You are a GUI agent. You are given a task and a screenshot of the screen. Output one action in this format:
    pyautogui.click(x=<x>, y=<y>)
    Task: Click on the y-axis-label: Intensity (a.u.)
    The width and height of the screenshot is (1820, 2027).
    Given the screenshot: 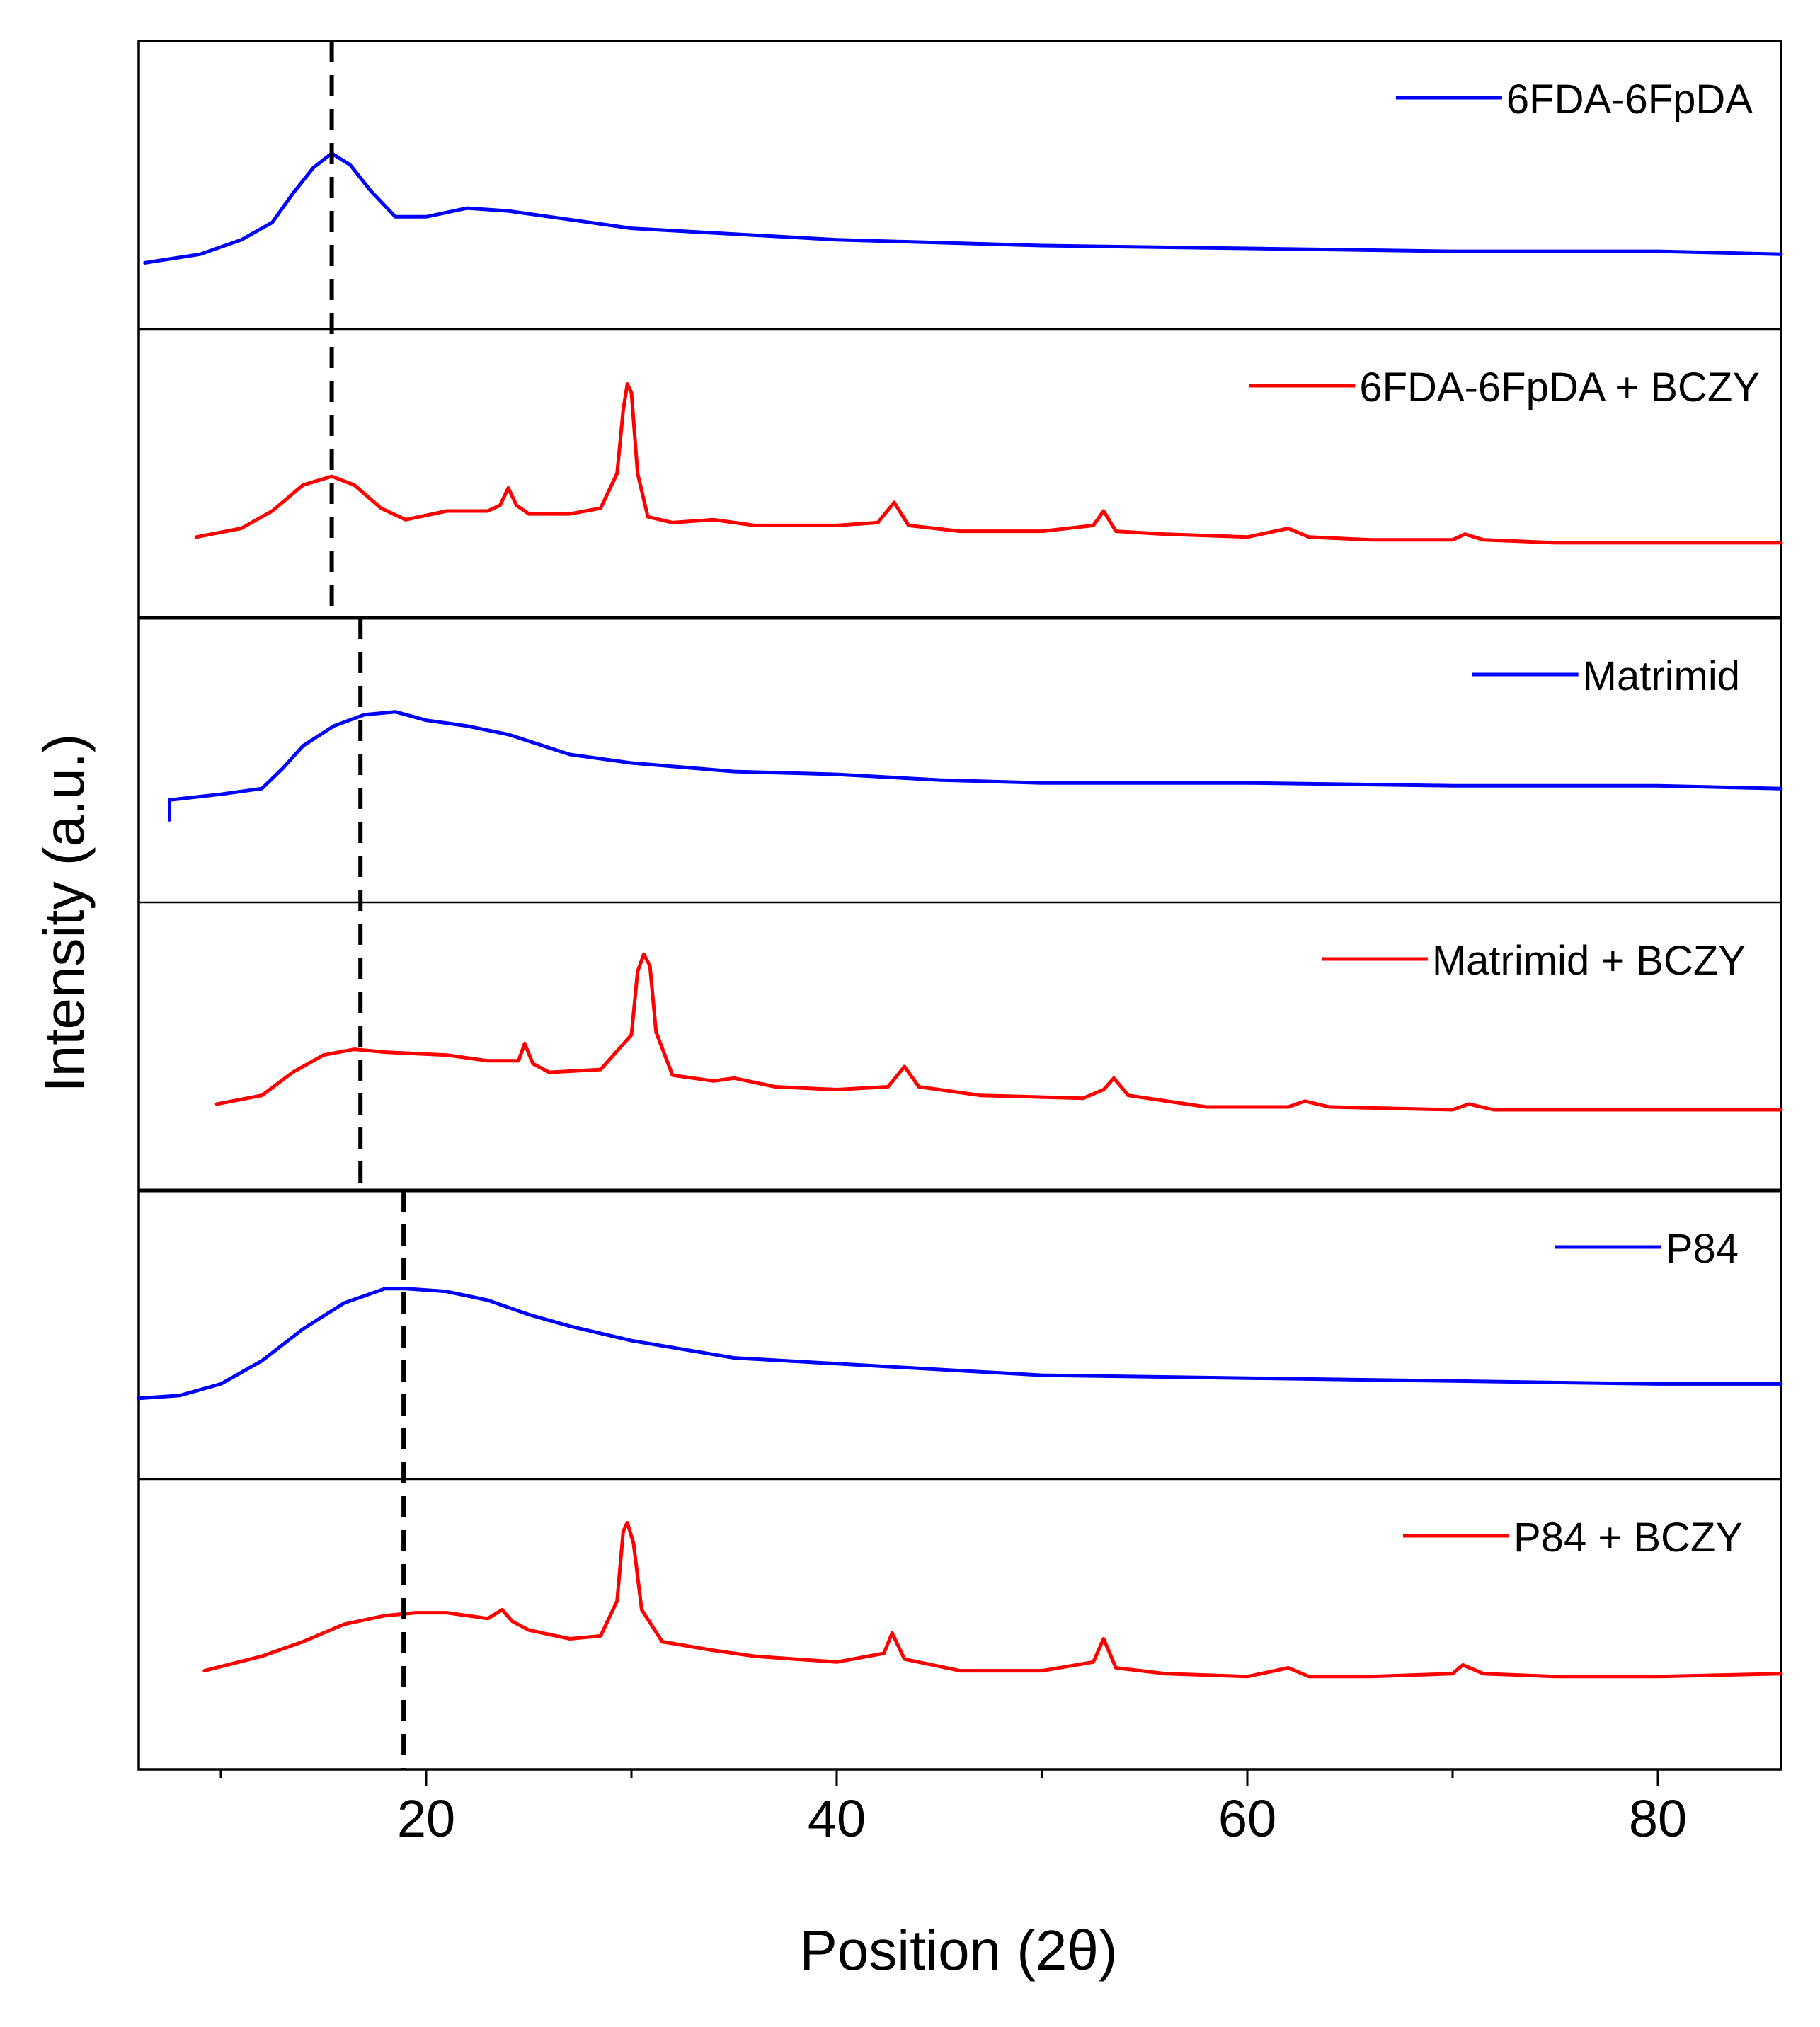 What is the action you would take?
    pyautogui.click(x=64, y=913)
    